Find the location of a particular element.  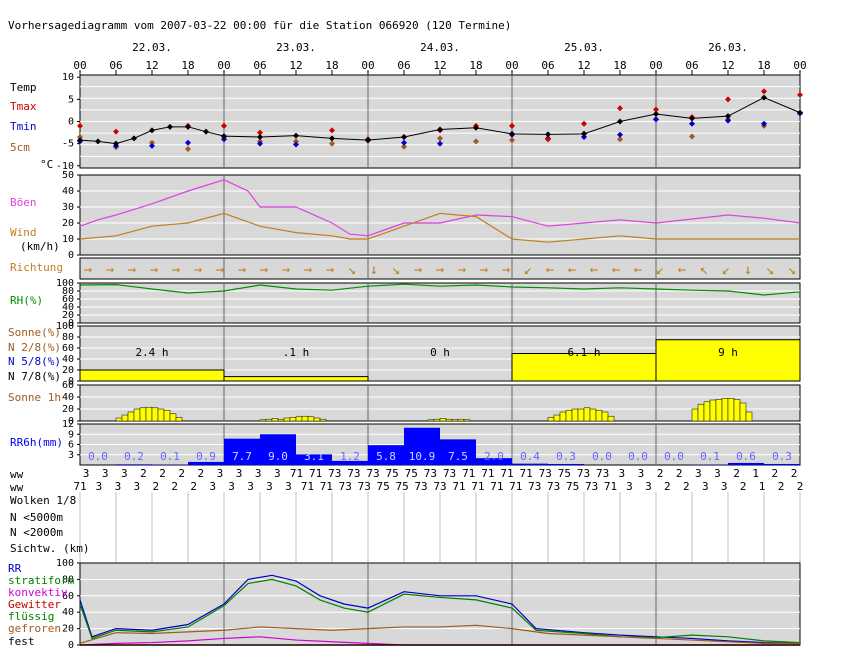

direction-panel is located at coordinates (440, 268).